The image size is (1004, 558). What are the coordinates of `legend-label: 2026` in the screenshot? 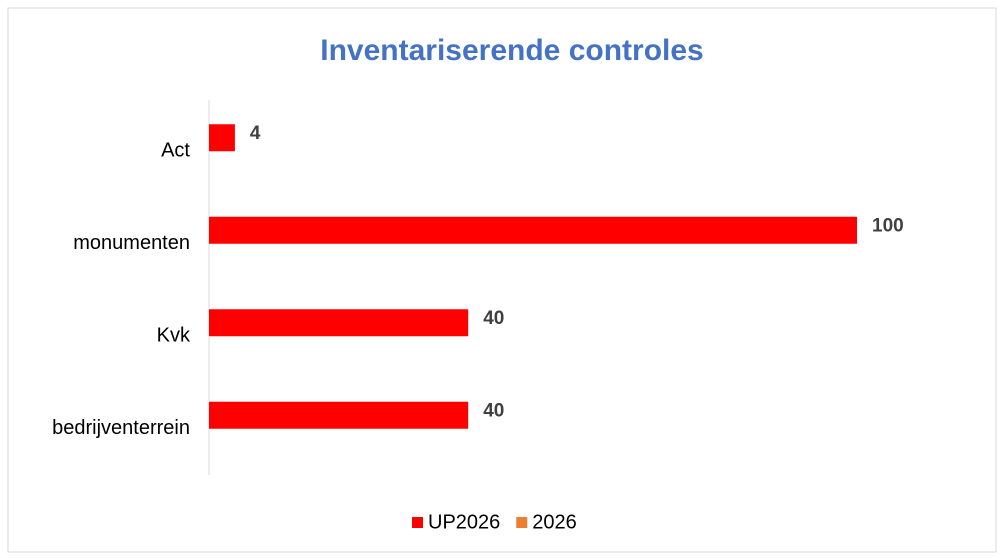 It's located at (554, 522).